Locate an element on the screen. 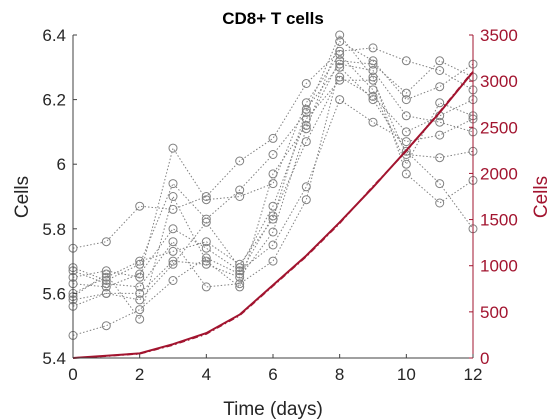 The image size is (560, 420). chart-title: CD8+ T cells is located at coordinates (273, 18).